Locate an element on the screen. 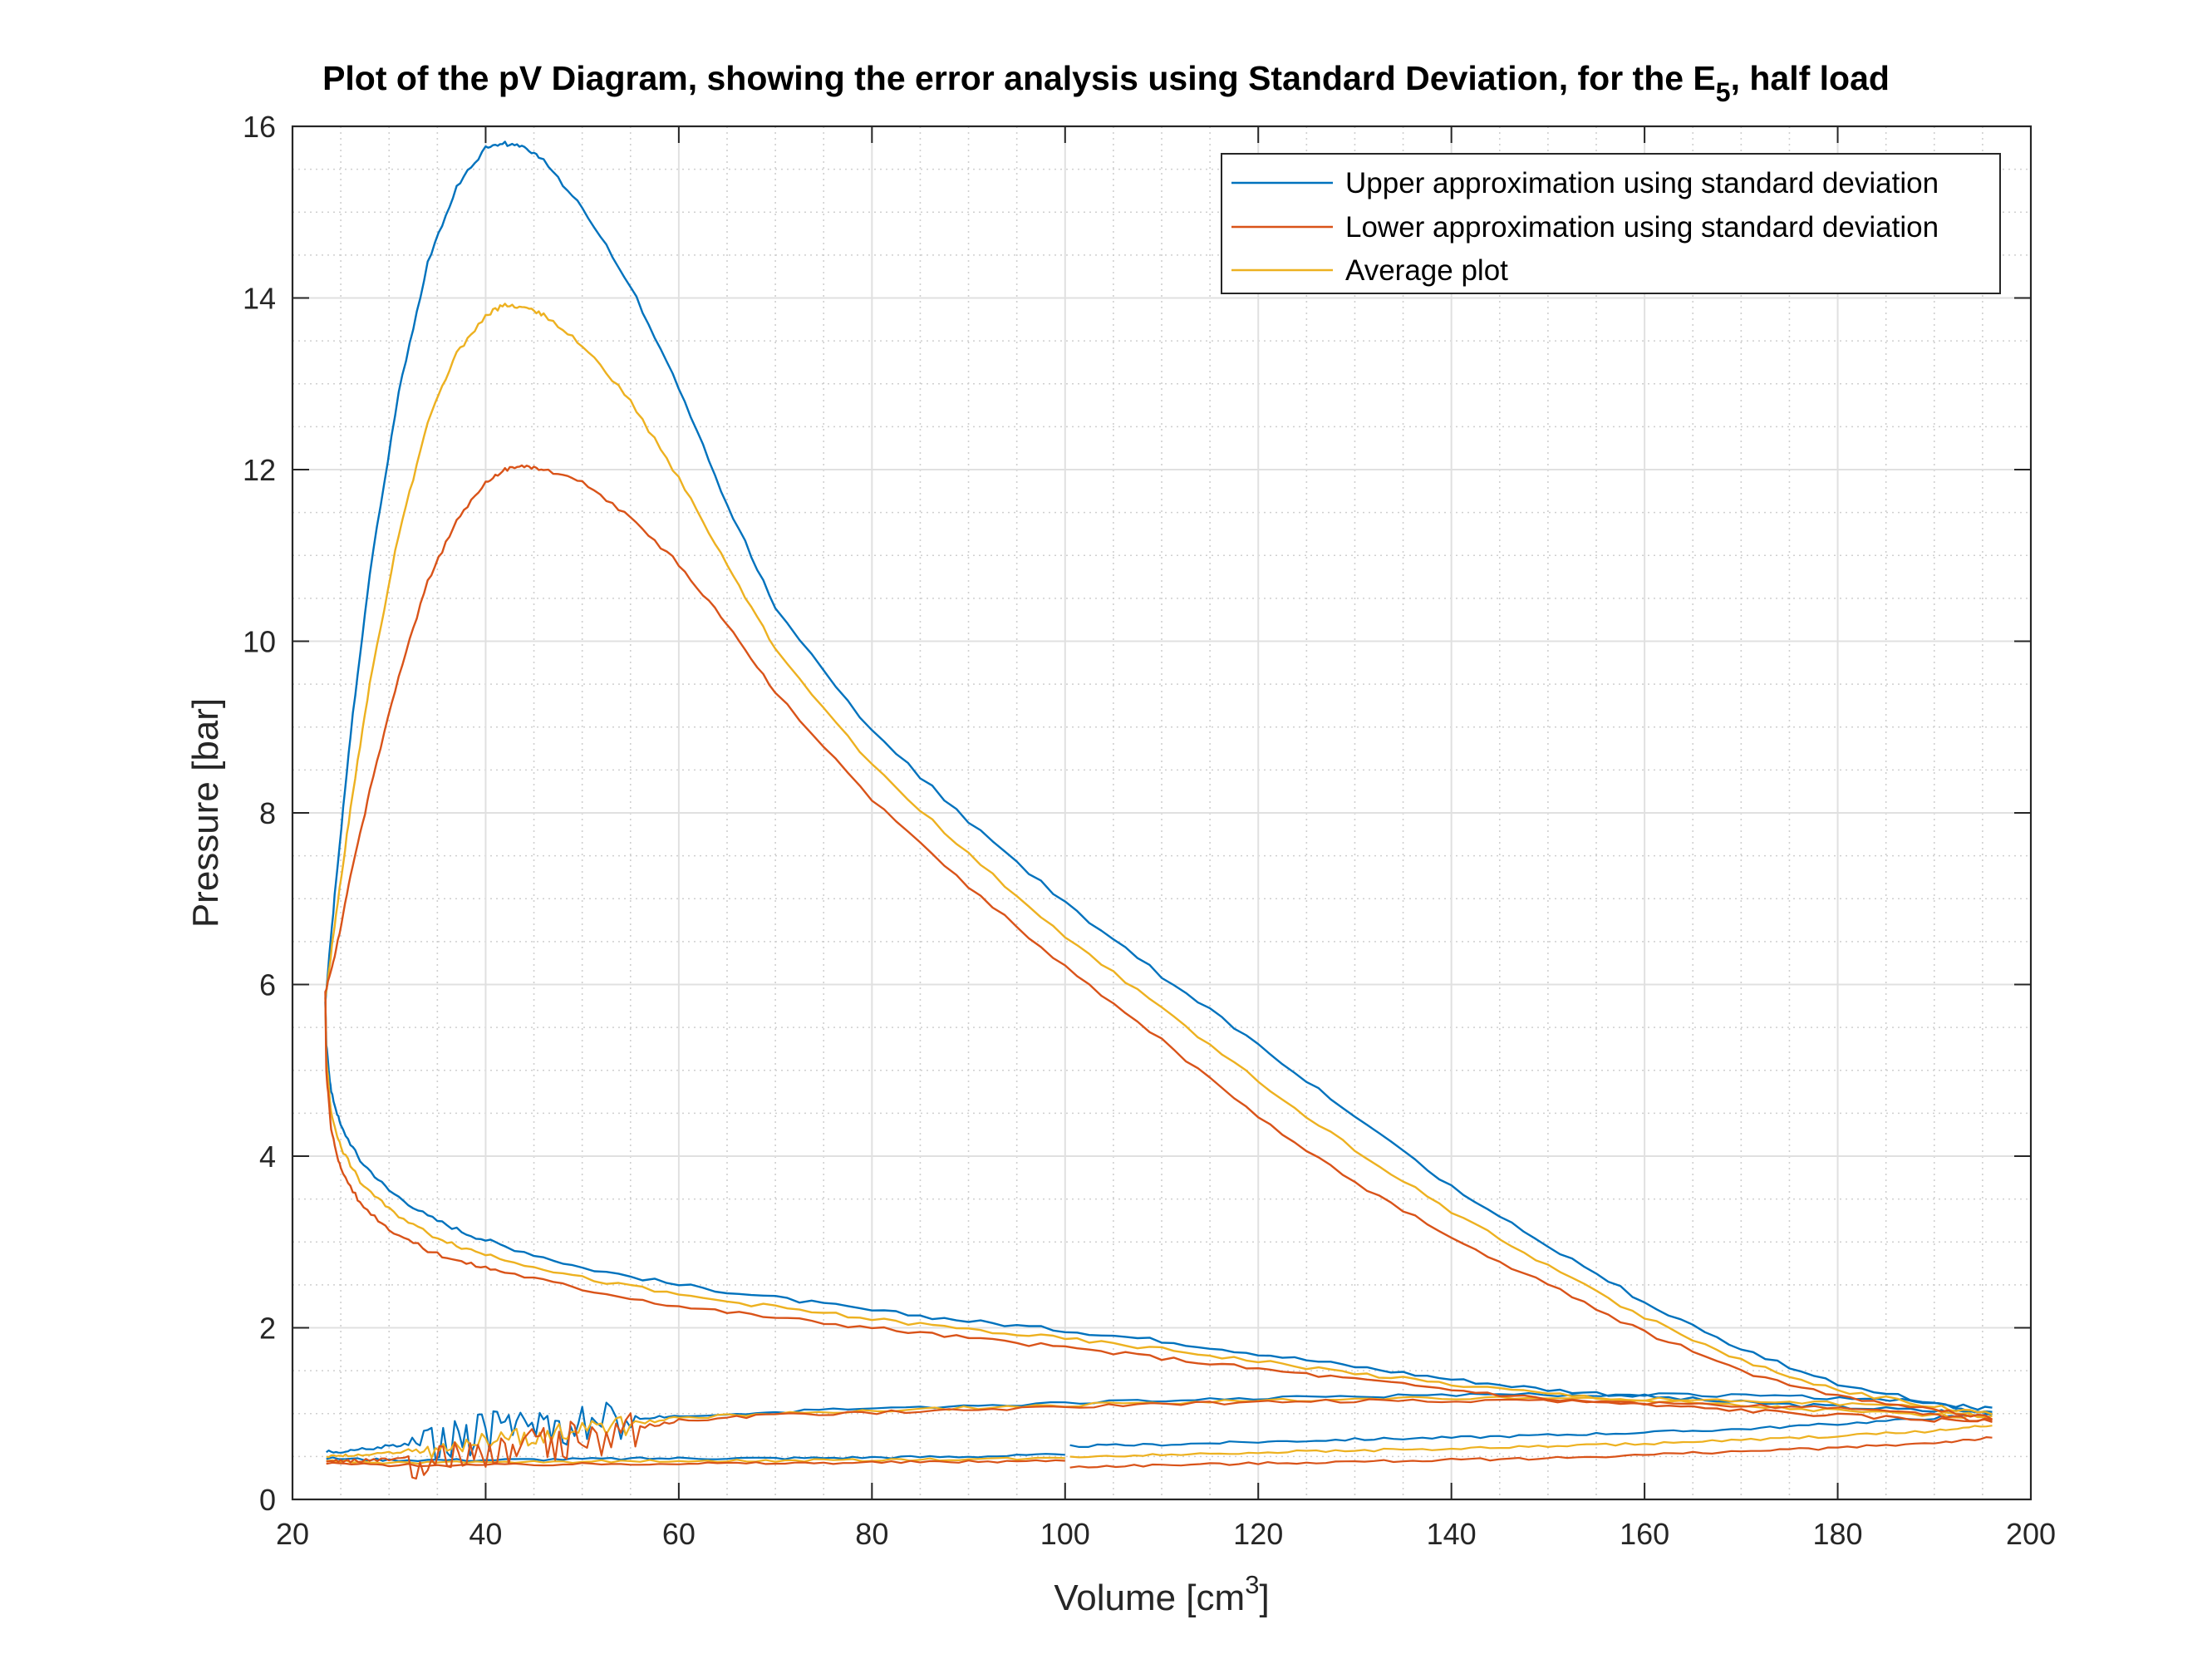 The image size is (2212, 1659). x-tick-label: 40 is located at coordinates (486, 1534).